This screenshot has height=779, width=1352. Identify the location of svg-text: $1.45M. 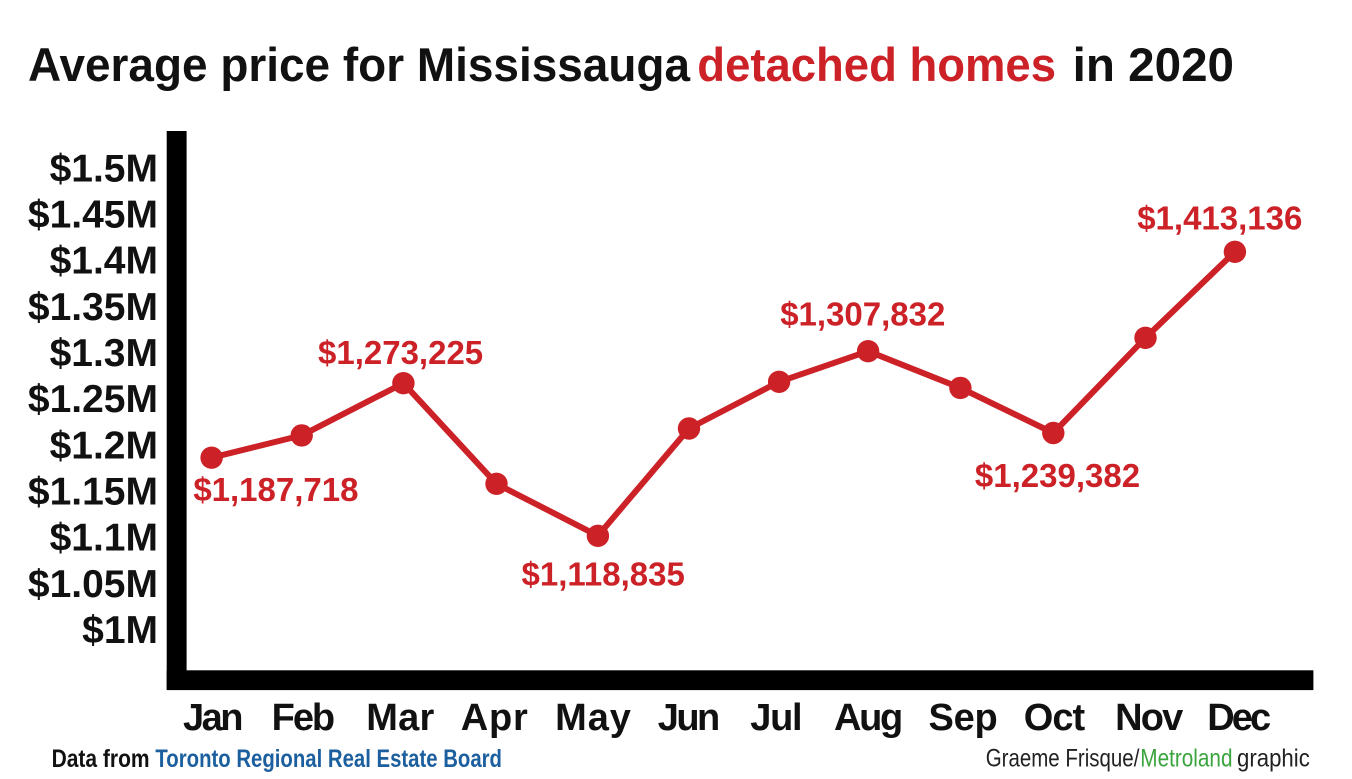
(93, 215).